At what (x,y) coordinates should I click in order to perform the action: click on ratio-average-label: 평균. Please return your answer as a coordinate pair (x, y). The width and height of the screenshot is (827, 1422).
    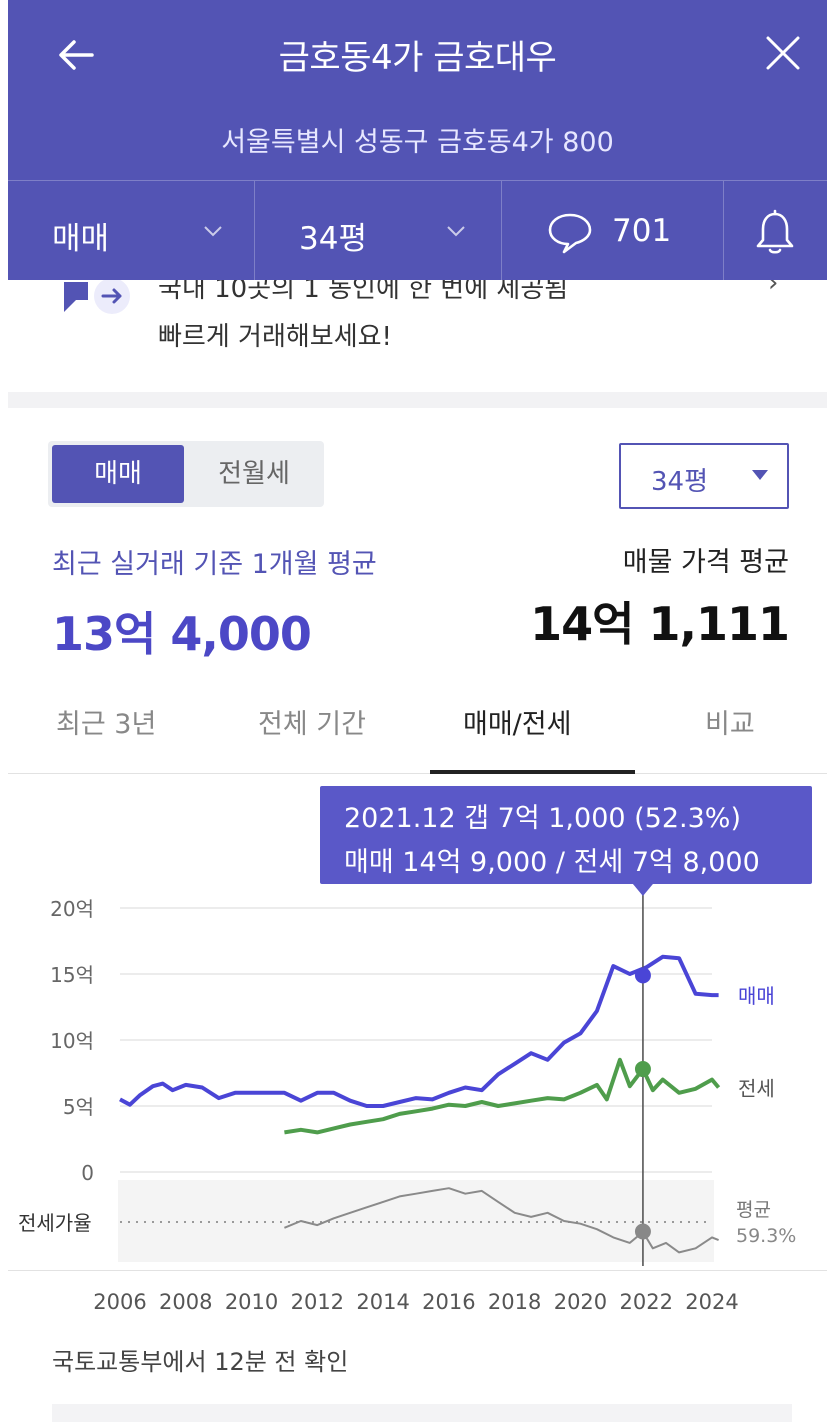
    Looking at the image, I should click on (753, 1210).